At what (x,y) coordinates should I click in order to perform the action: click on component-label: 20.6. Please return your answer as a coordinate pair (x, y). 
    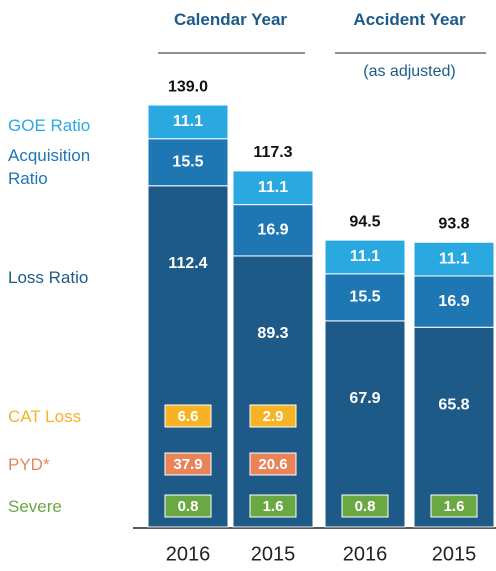
    Looking at the image, I should click on (272, 464).